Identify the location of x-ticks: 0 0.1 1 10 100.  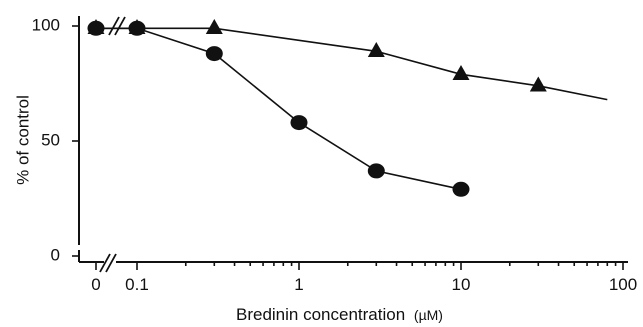
(364, 278).